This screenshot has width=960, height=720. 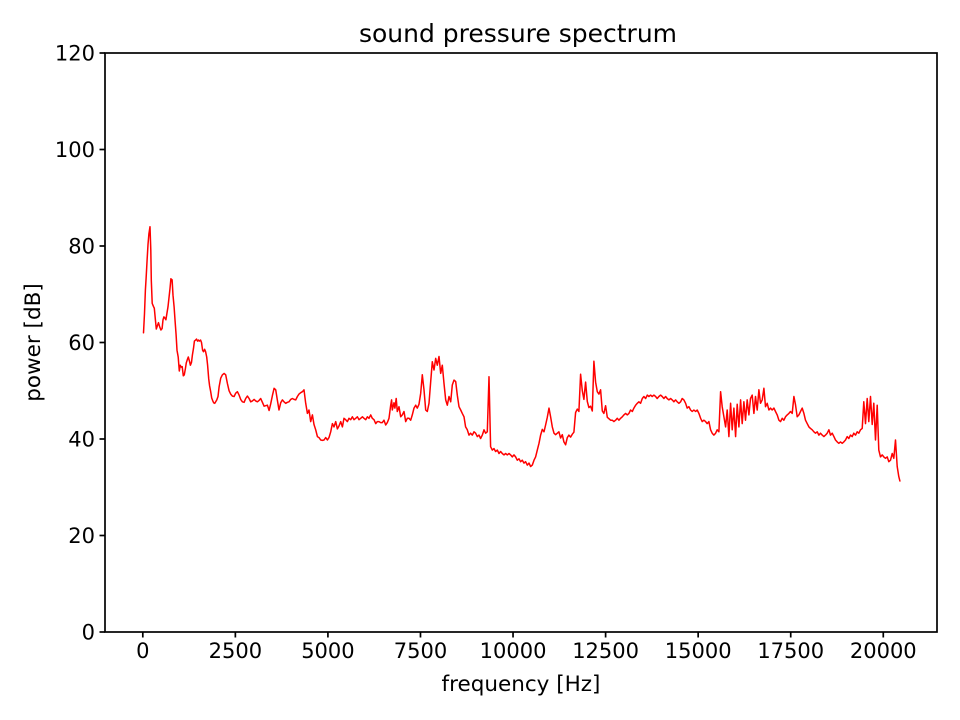 What do you see at coordinates (513, 651) in the screenshot?
I see `x-tick-label: 10000` at bounding box center [513, 651].